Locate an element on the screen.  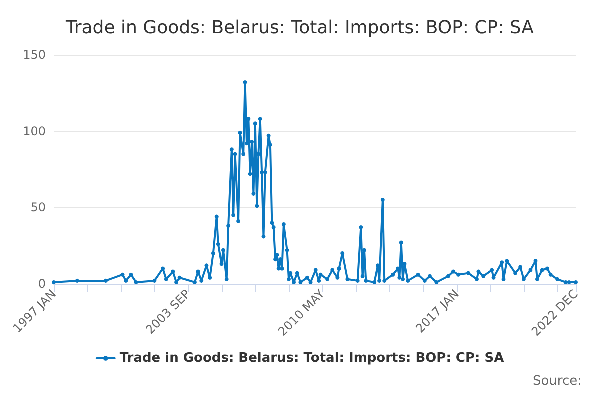
legend-label: Trade in Goods: Belarus: Total: Imports: BOP: CP: SA is located at coordinates (312, 358).